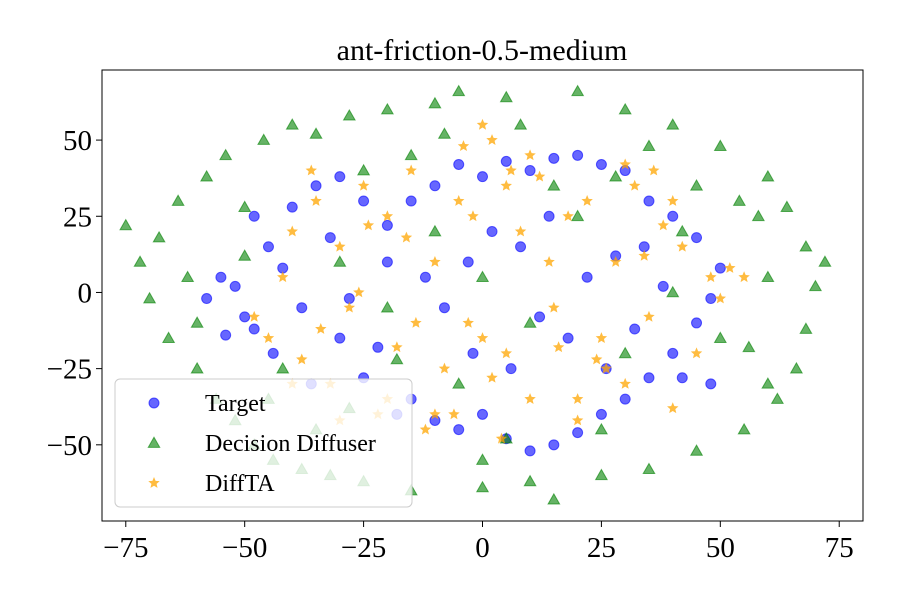 The image size is (900, 600). What do you see at coordinates (478, 542) in the screenshot?
I see `x-axis: −75 −50 −25 0 25 50 75` at bounding box center [478, 542].